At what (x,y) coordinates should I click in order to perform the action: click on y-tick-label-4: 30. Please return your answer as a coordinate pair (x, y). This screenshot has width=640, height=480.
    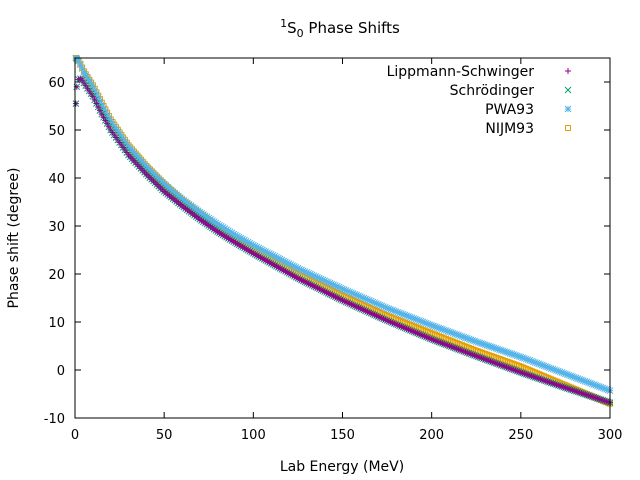
    Looking at the image, I should click on (56, 227).